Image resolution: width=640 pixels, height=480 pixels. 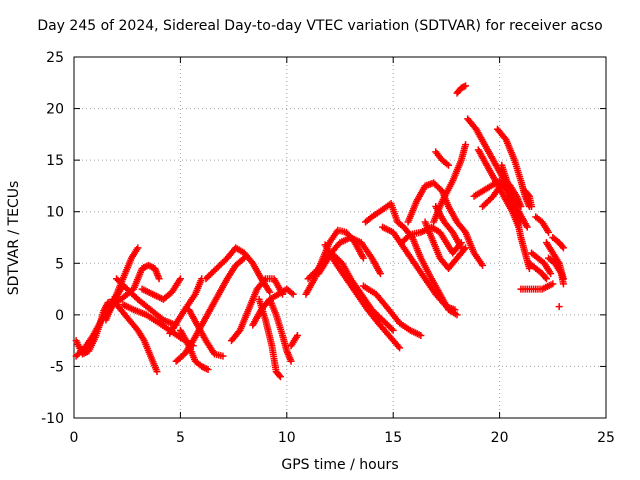 What do you see at coordinates (294, 340) in the screenshot?
I see `data-series-arc-r` at bounding box center [294, 340].